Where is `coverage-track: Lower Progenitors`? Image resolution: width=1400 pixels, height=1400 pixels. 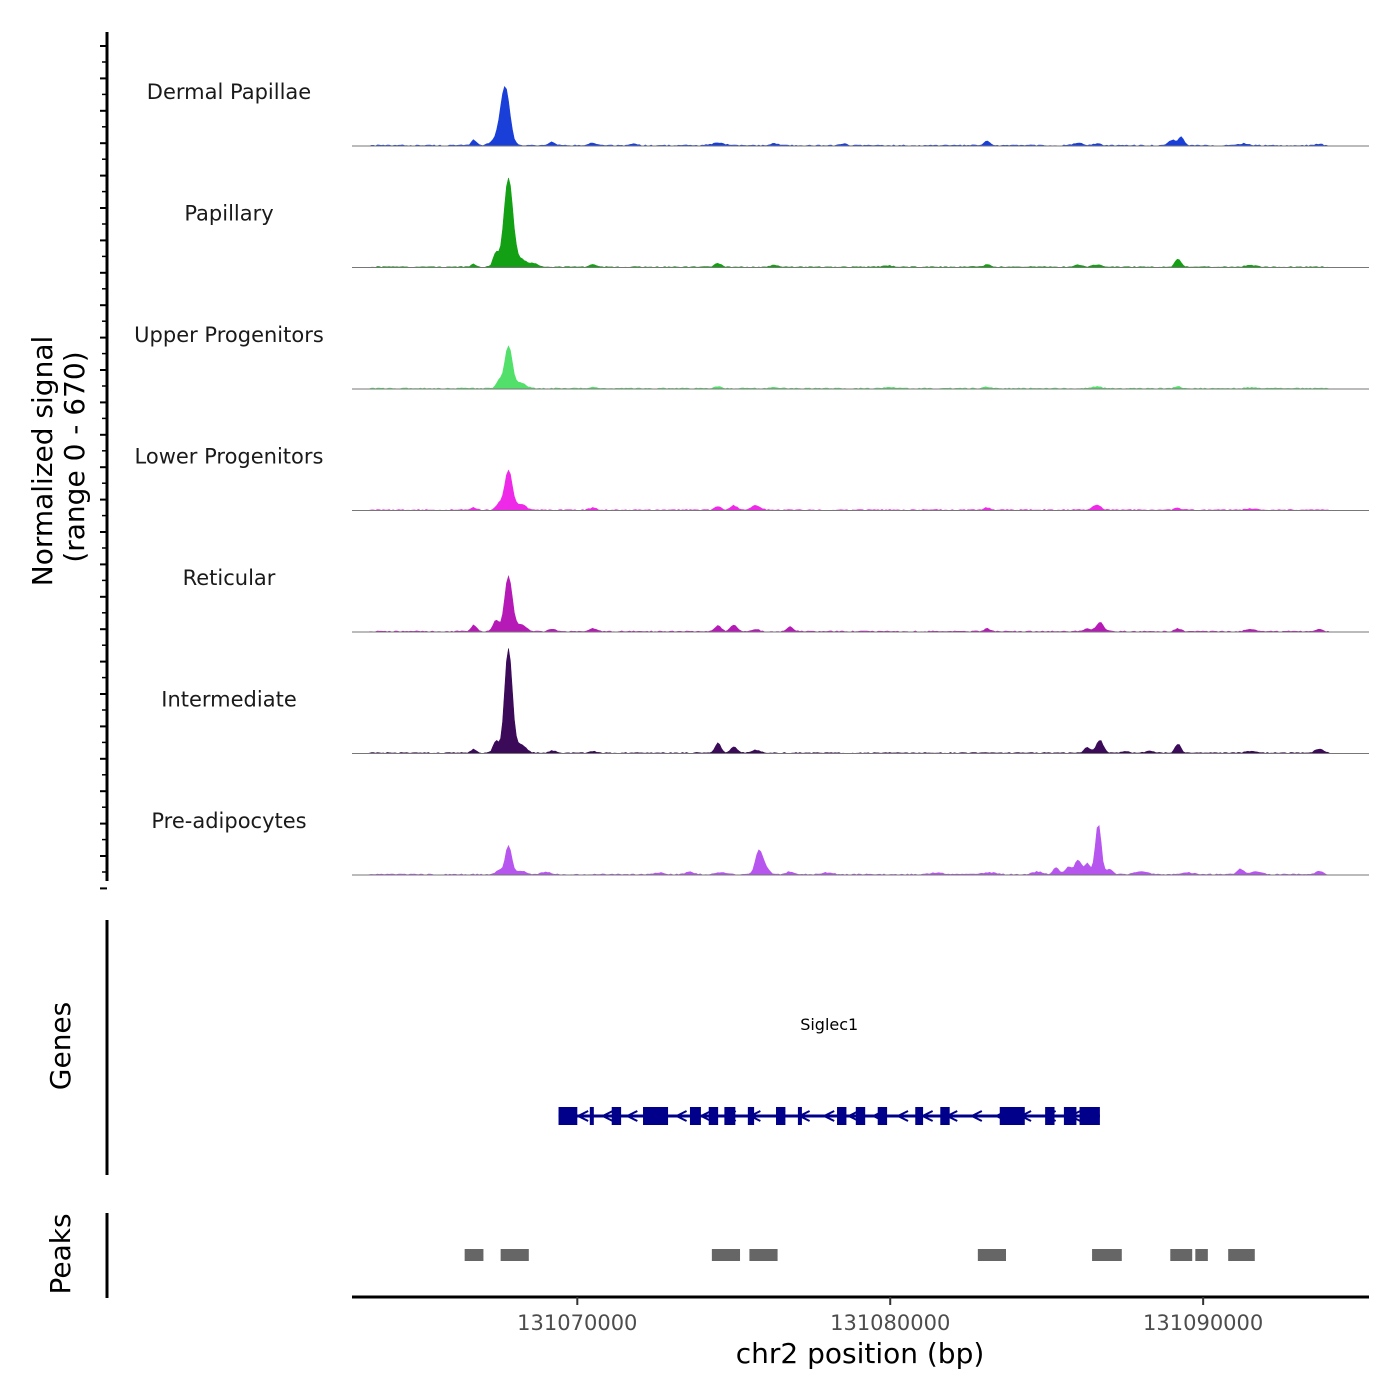 coverage-track: Lower Progenitors is located at coordinates (752, 478).